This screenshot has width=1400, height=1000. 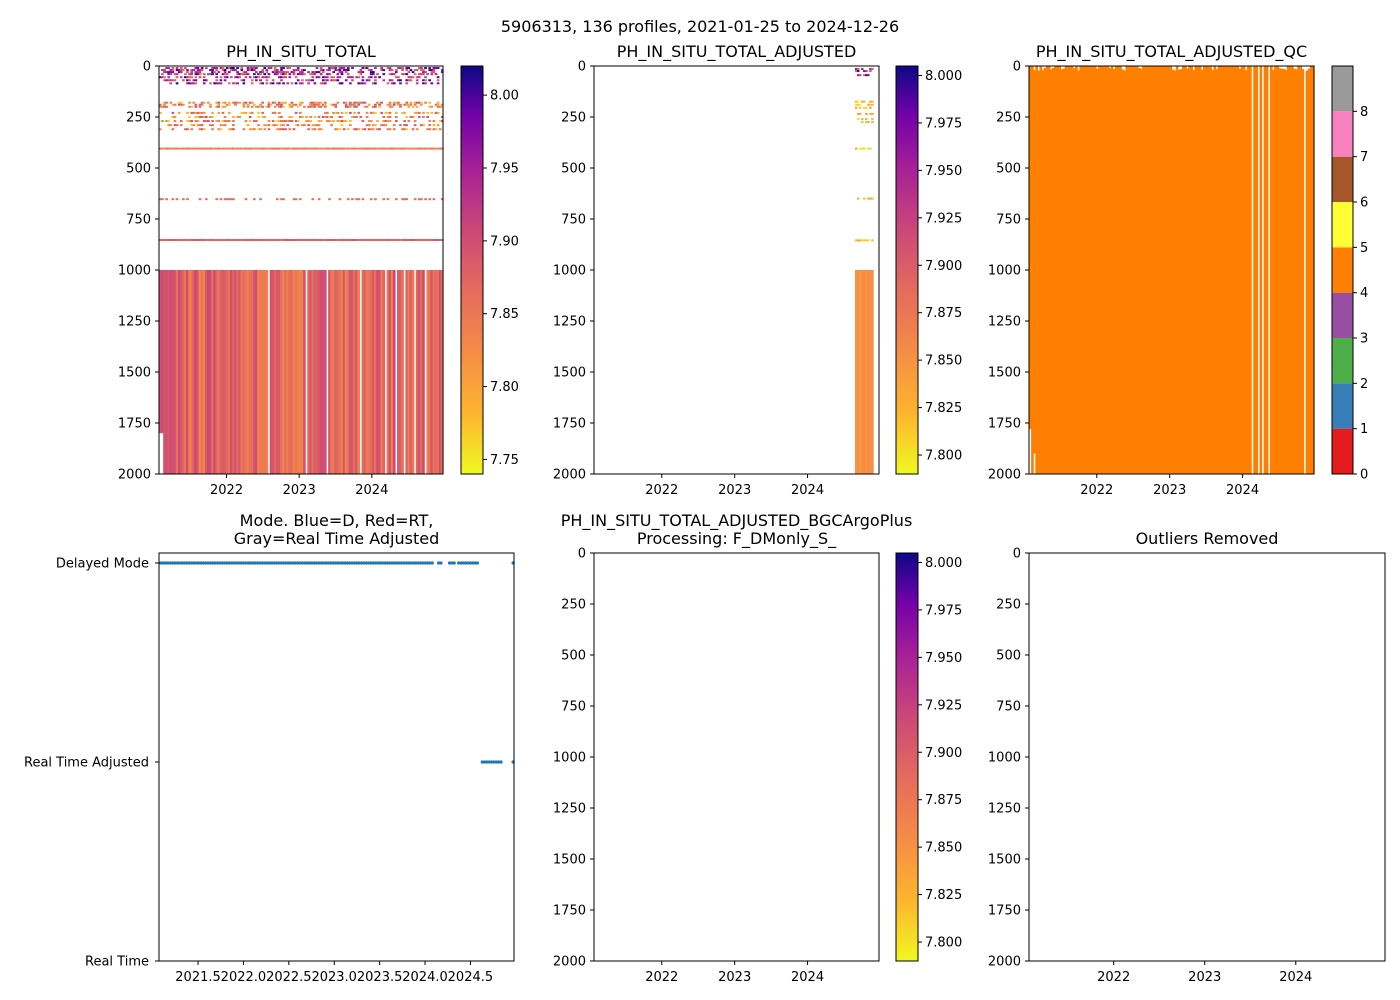 What do you see at coordinates (471, 977) in the screenshot?
I see `p4-xtick-label: 2024.5` at bounding box center [471, 977].